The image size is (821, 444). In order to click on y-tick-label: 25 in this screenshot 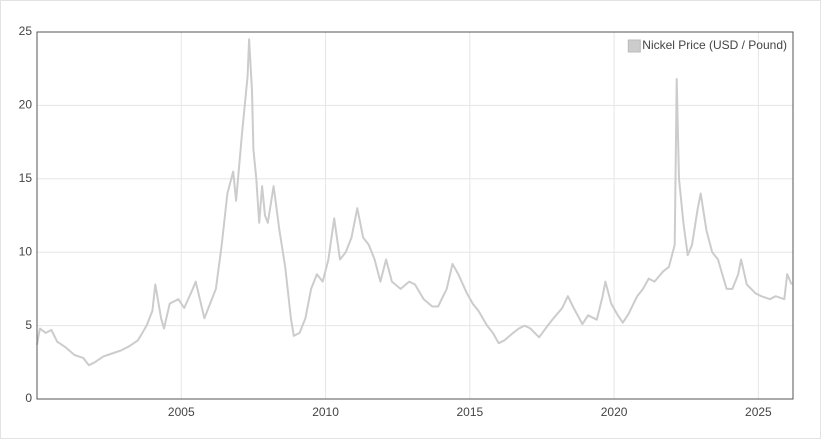, I will do `click(26, 31)`.